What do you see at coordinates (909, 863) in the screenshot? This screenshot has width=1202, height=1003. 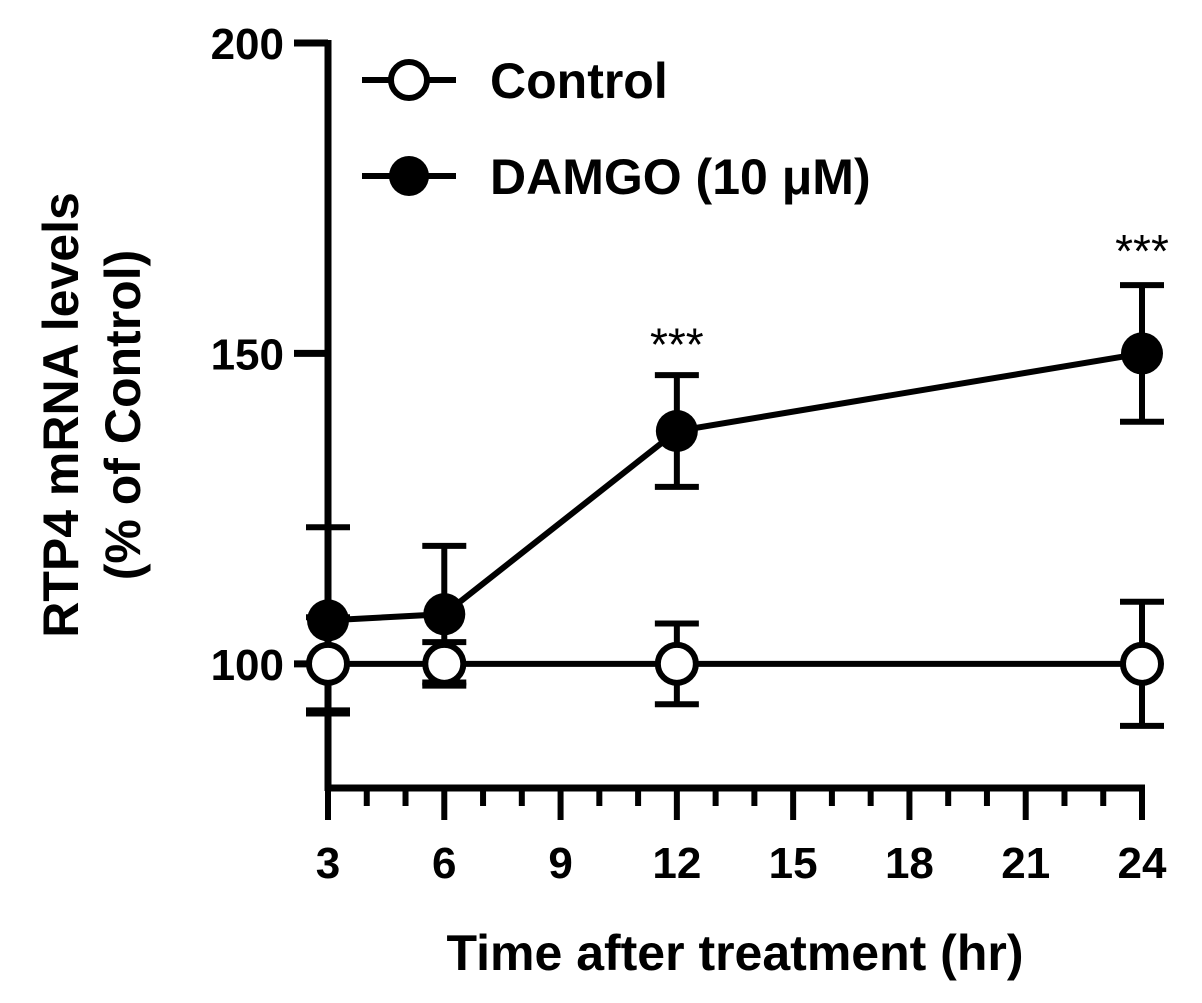 I see `x-tick-label: 18` at bounding box center [909, 863].